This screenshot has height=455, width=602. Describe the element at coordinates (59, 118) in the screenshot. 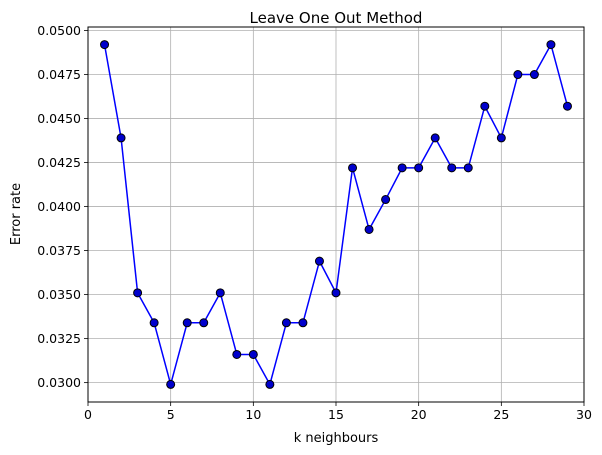

I see `y-tick-label: 0.0450` at that location.